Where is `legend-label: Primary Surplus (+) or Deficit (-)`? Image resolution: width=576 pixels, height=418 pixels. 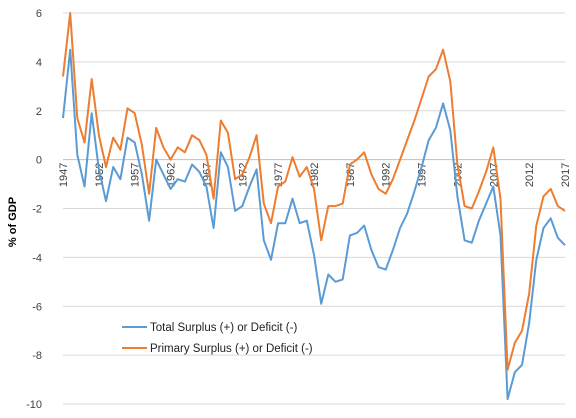
legend-label: Primary Surplus (+) or Deficit (-) is located at coordinates (231, 349).